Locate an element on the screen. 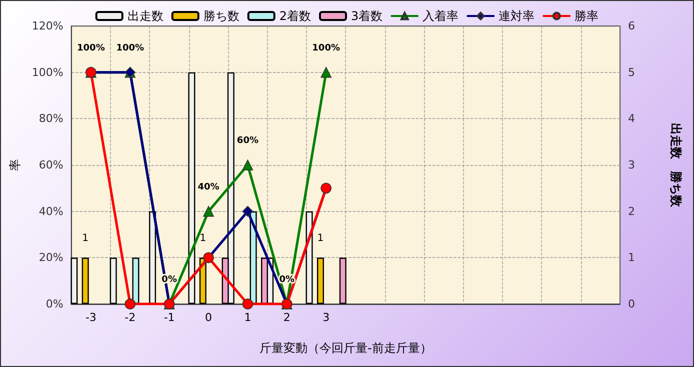  y2-tick-label: 5 is located at coordinates (631, 72).